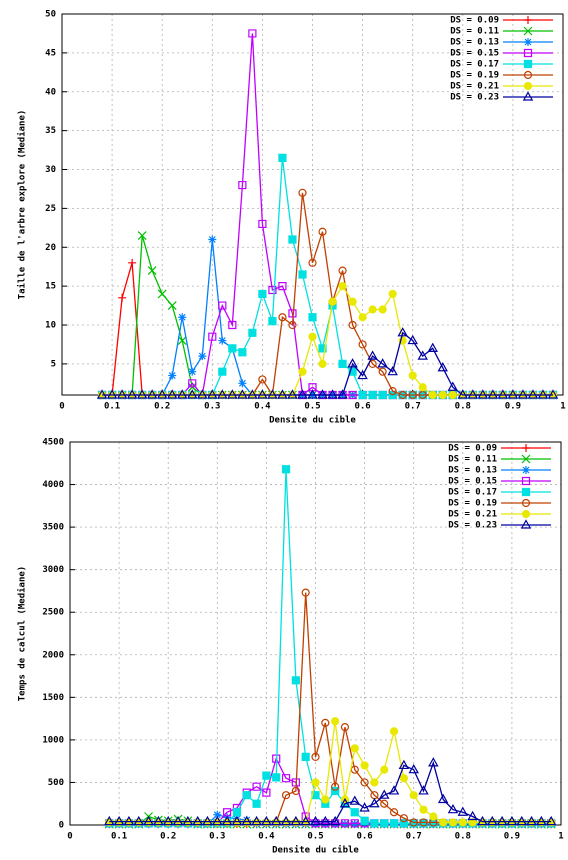 This screenshot has height=860, width=568. Describe the element at coordinates (119, 837) in the screenshot. I see `x-tick-label: 0.1` at that location.